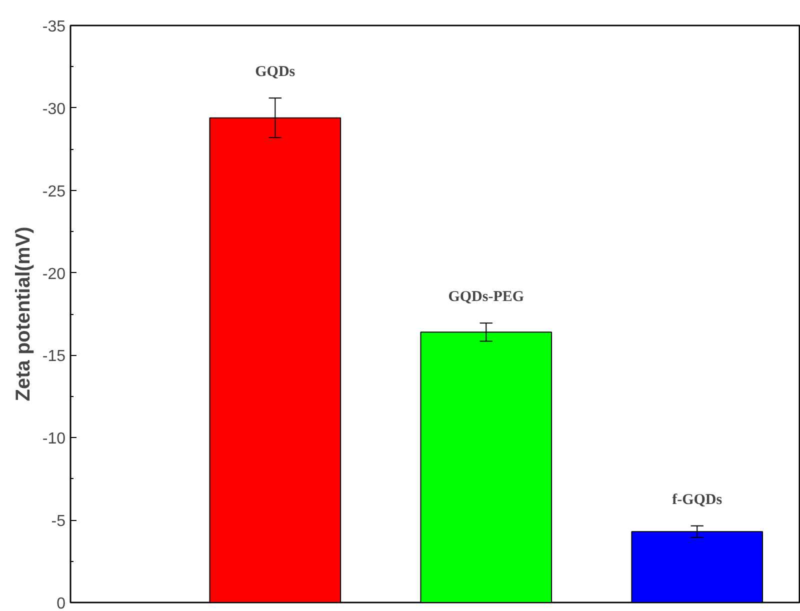 This screenshot has width=800, height=611. What do you see at coordinates (54, 27) in the screenshot?
I see `y-tick-label: -35` at bounding box center [54, 27].